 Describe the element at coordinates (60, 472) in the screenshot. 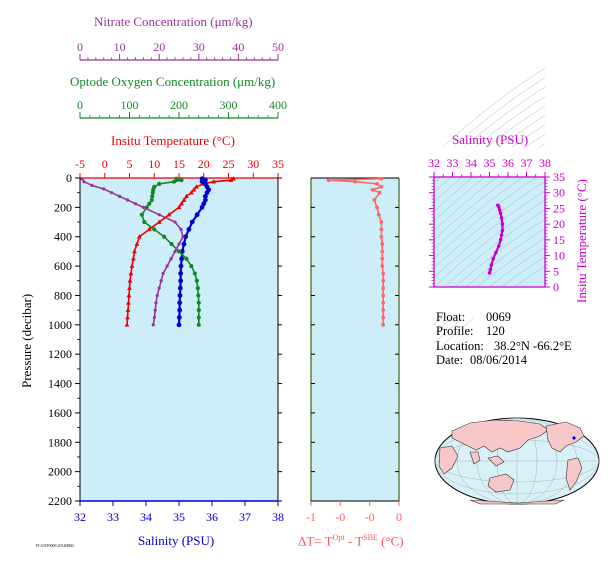

I see `pressure-tick-label: 2000` at that location.